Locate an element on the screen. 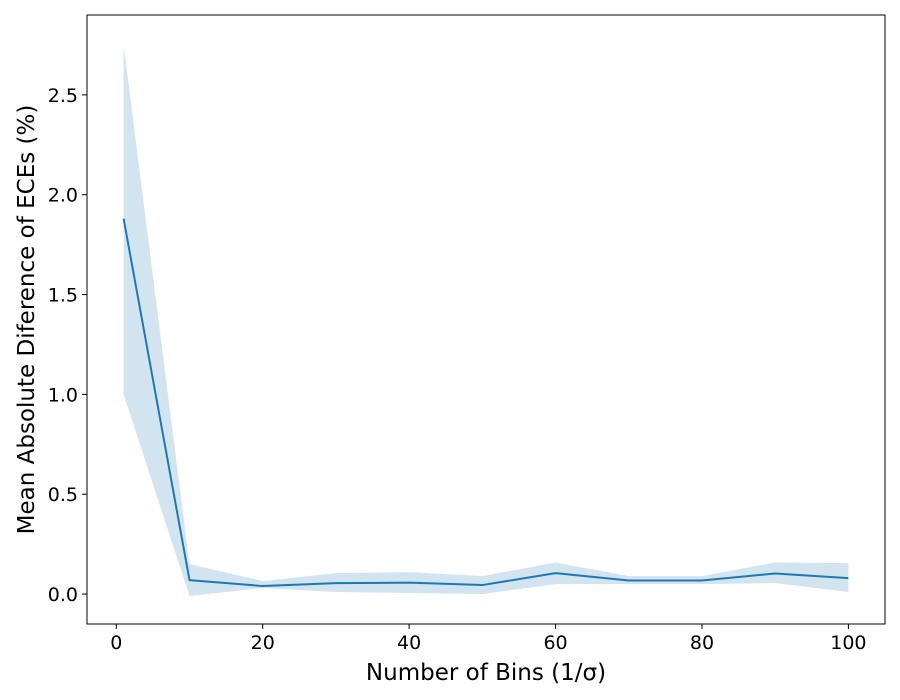 The width and height of the screenshot is (900, 700). x-axis-ticks: 0 20 40 60 80 100 is located at coordinates (488, 639).